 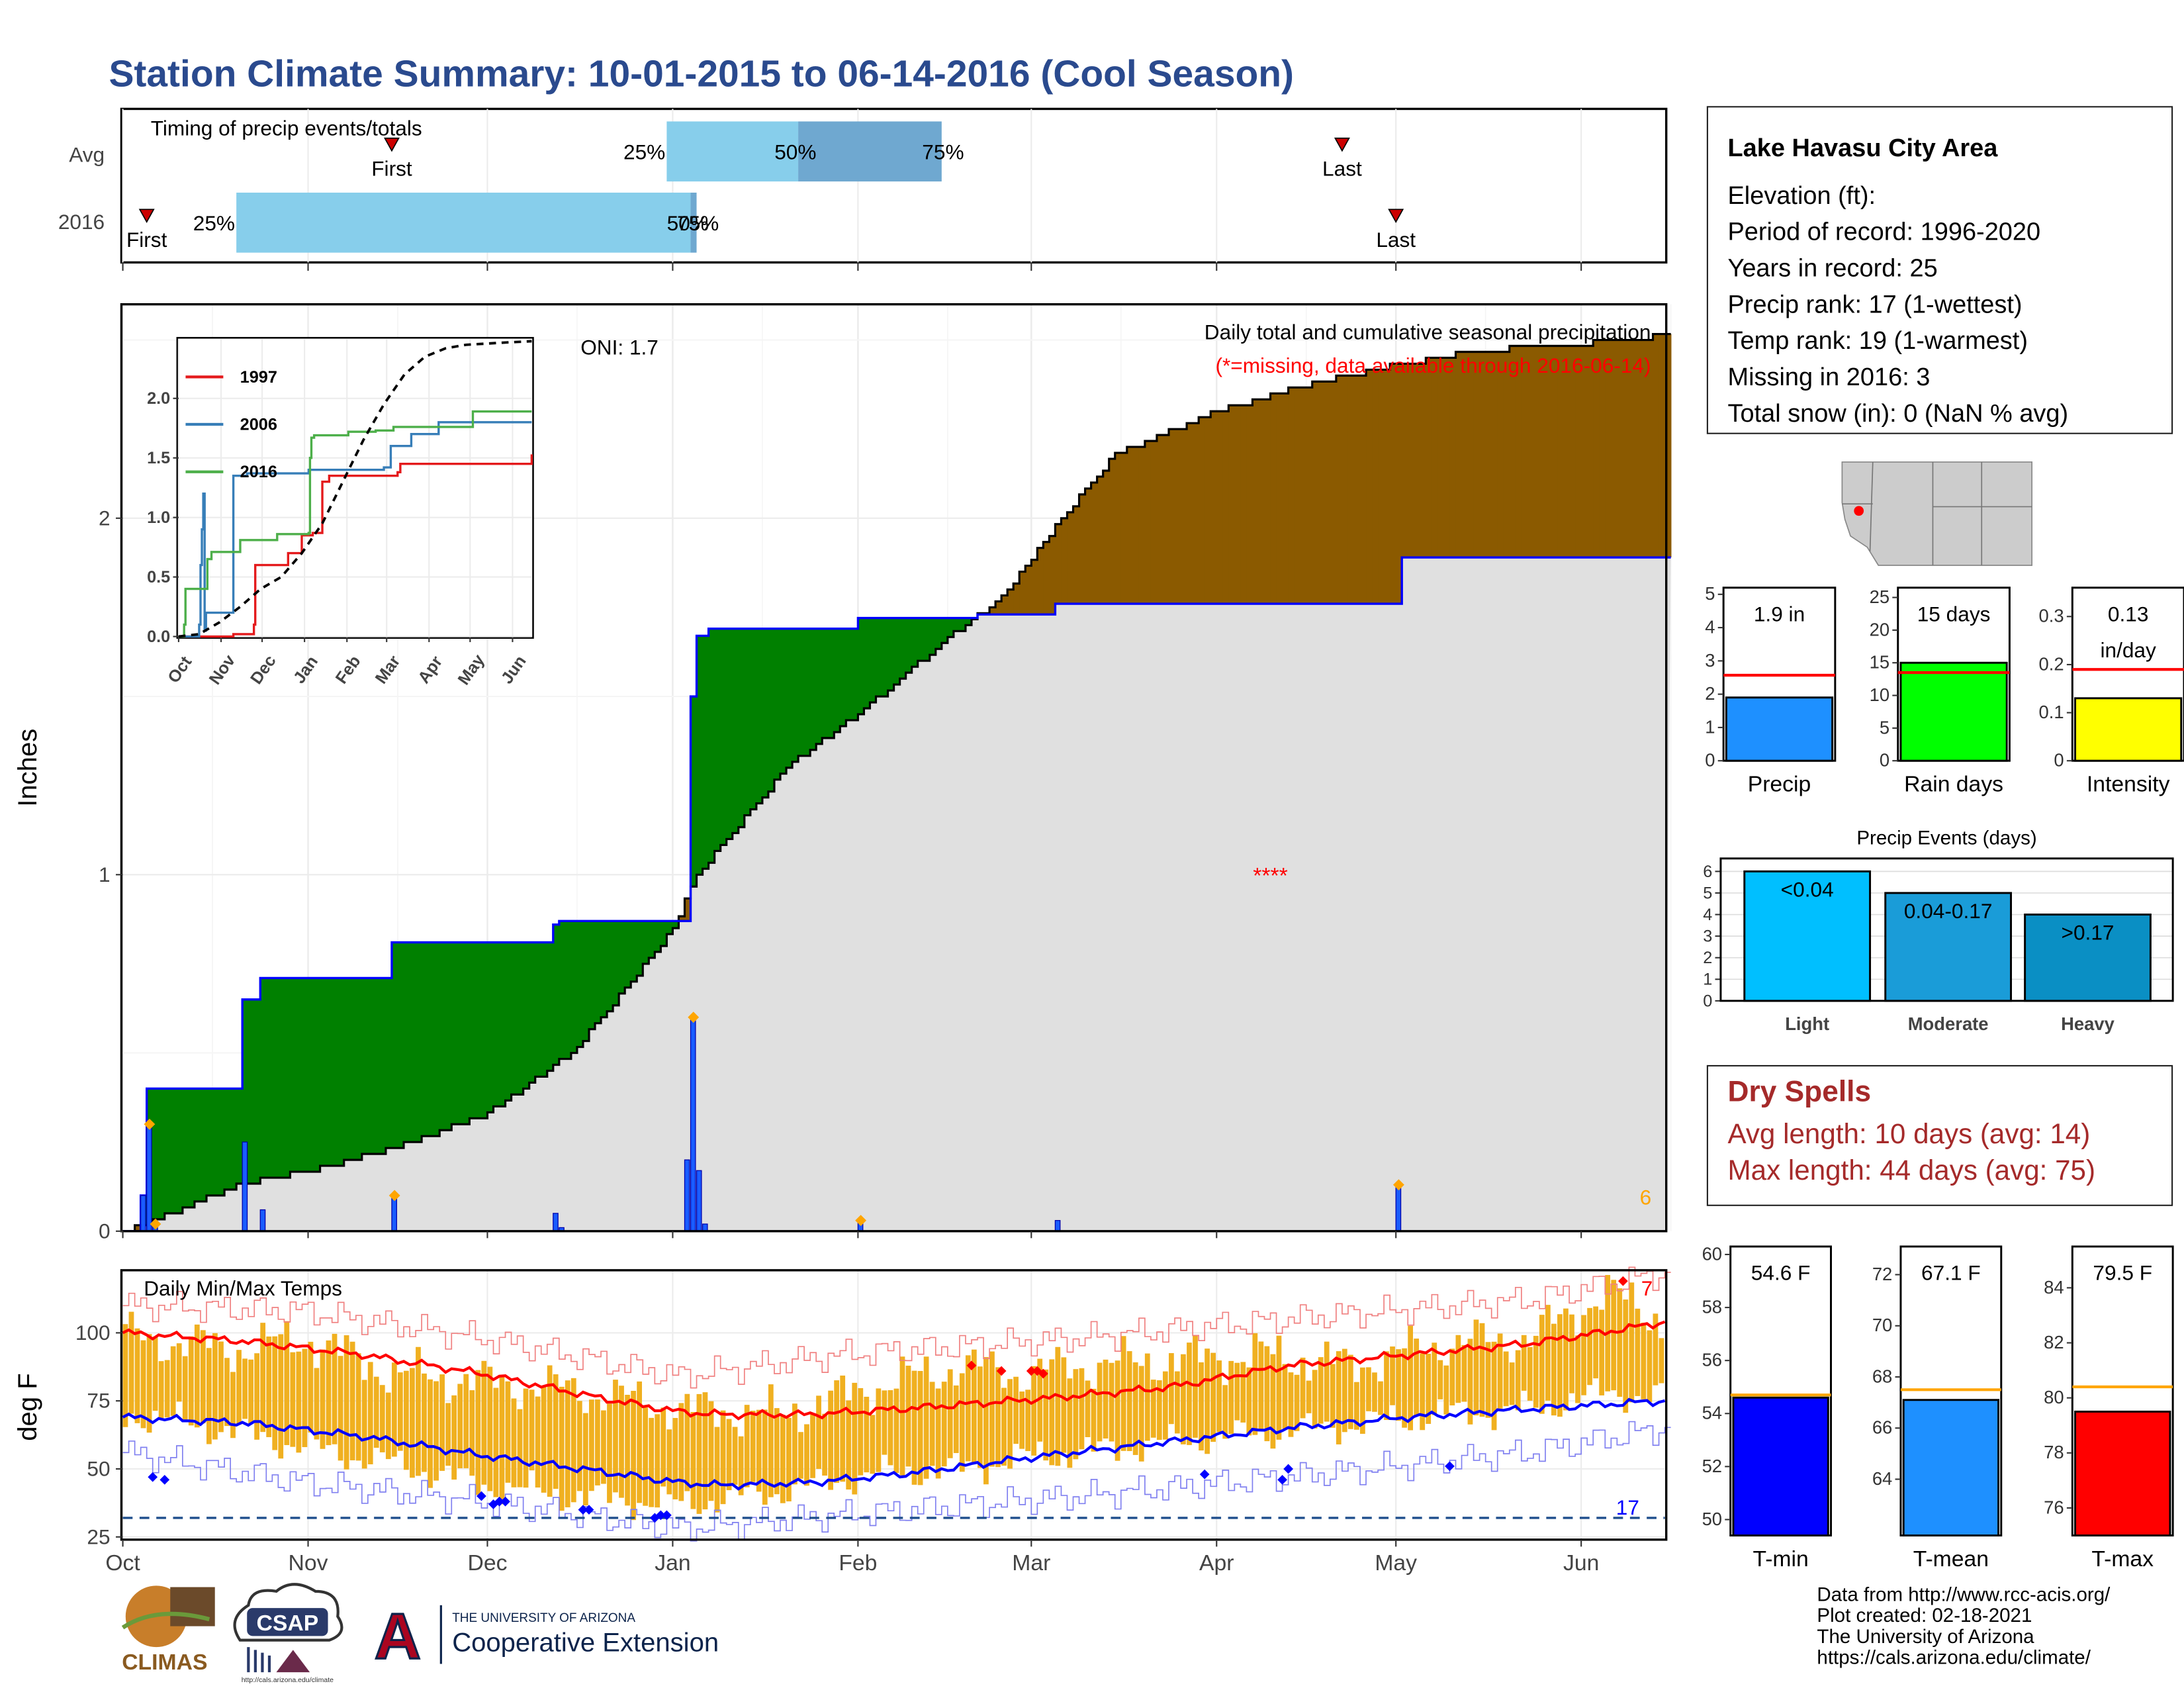 I want to click on ua-logo-line2: Cooperative Extension, so click(x=585, y=1643).